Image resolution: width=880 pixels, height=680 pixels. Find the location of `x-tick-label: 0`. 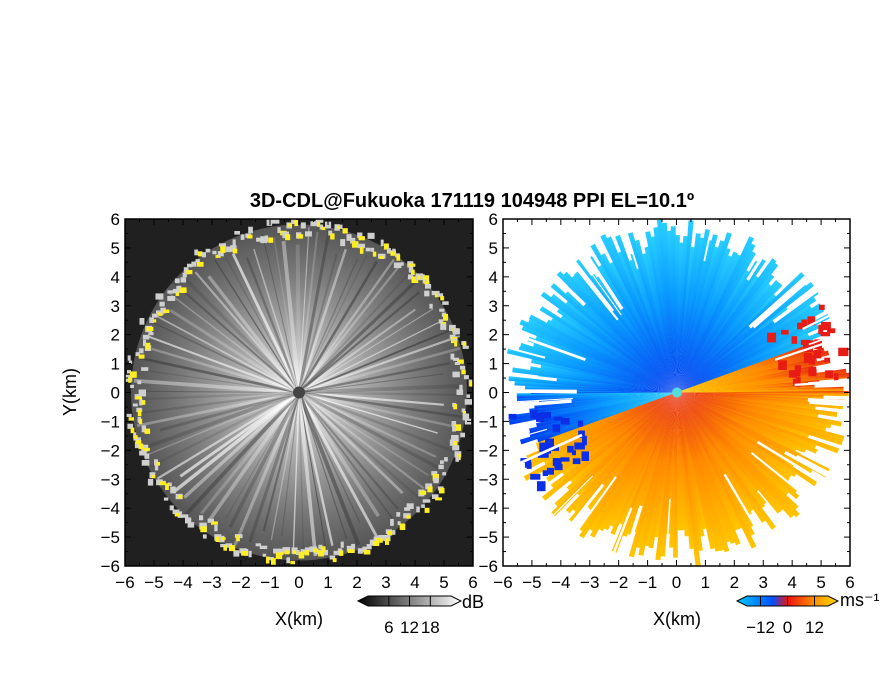

x-tick-label: 0 is located at coordinates (676, 582).